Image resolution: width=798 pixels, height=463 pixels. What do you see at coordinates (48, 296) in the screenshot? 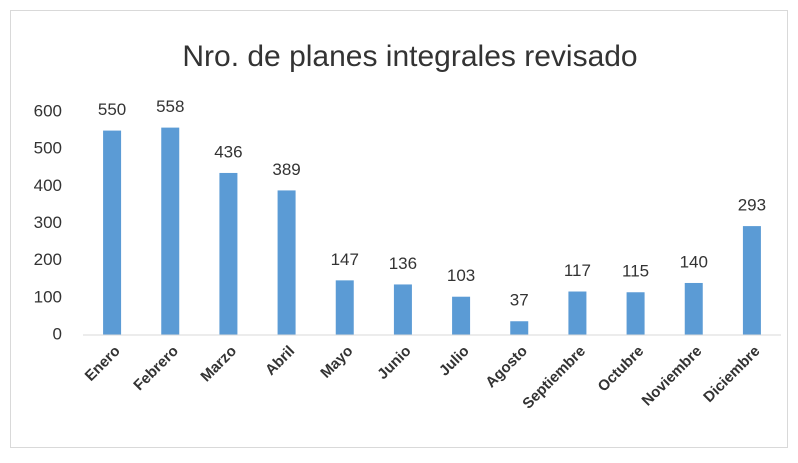
I see `y-tick-label: 100` at bounding box center [48, 296].